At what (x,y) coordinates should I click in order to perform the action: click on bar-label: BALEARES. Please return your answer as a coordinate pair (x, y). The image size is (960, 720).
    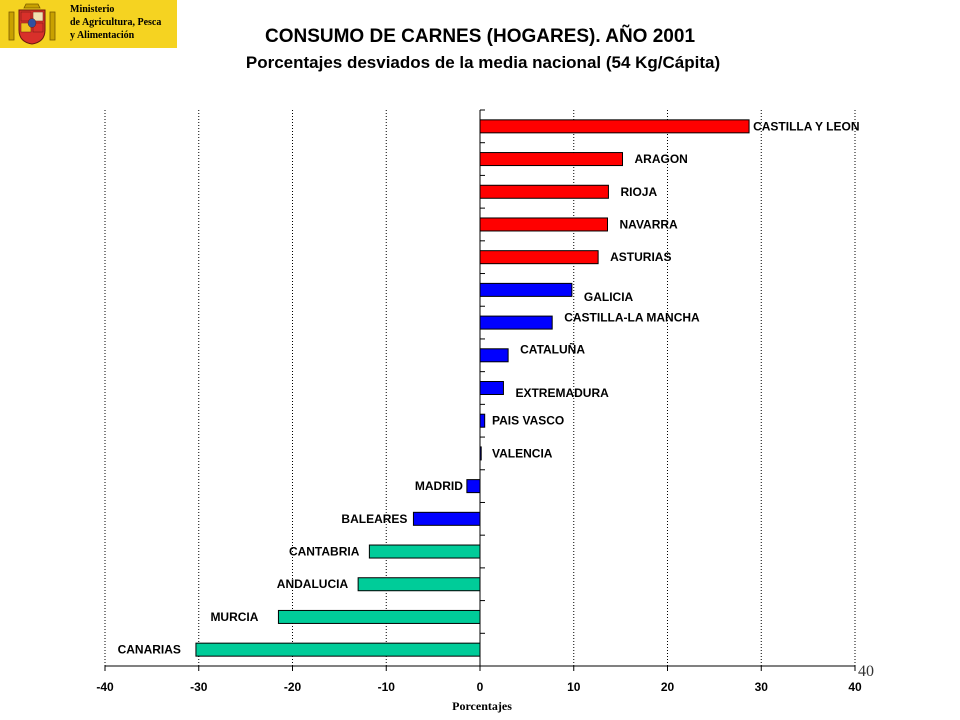
    Looking at the image, I should click on (374, 519).